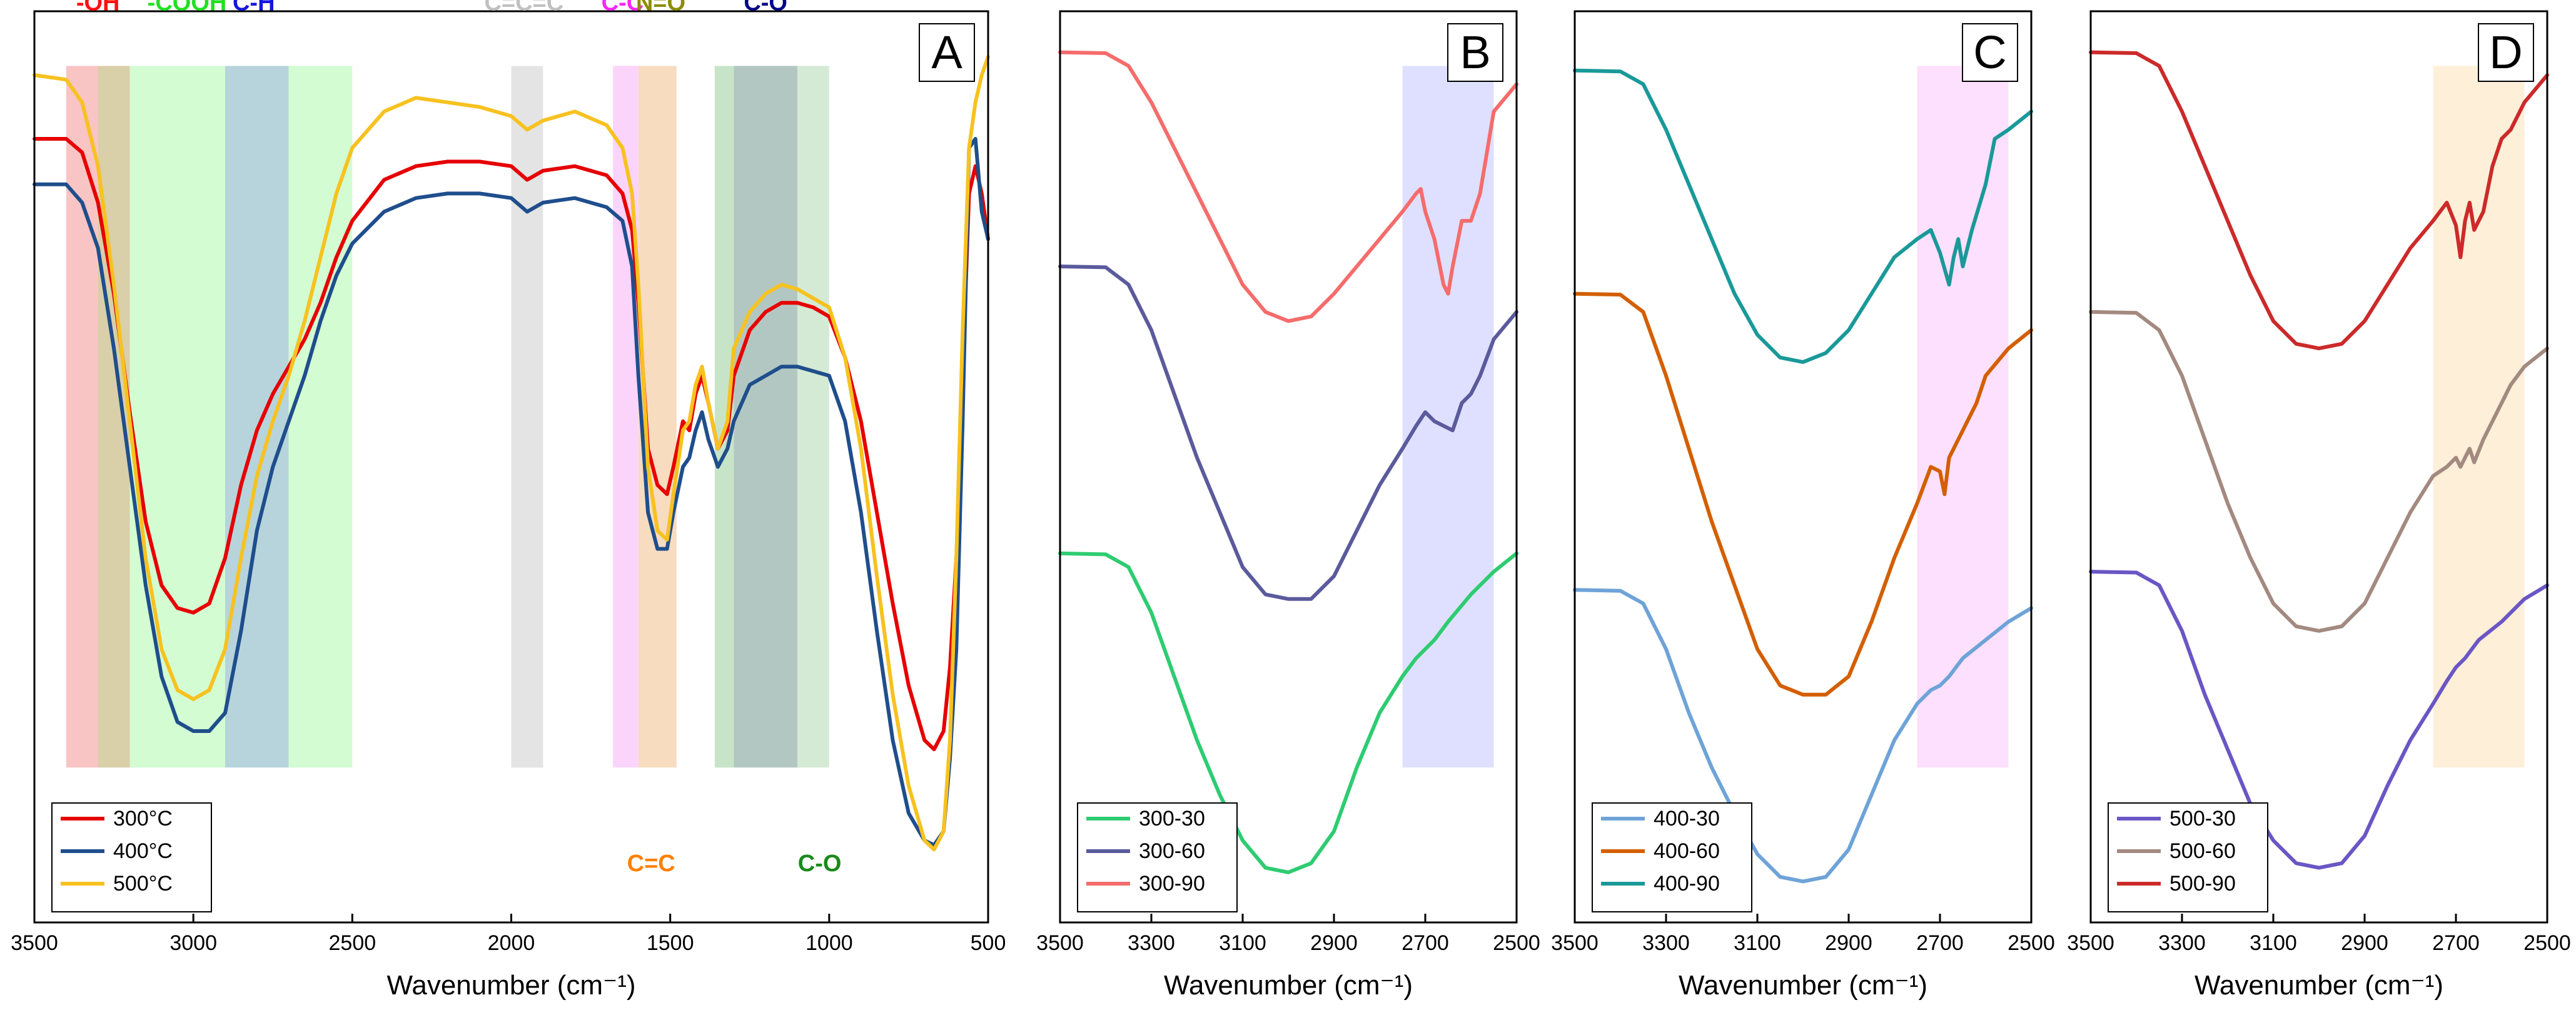 This screenshot has width=2576, height=1010. Describe the element at coordinates (623, 8) in the screenshot. I see `group-label: C-C` at that location.